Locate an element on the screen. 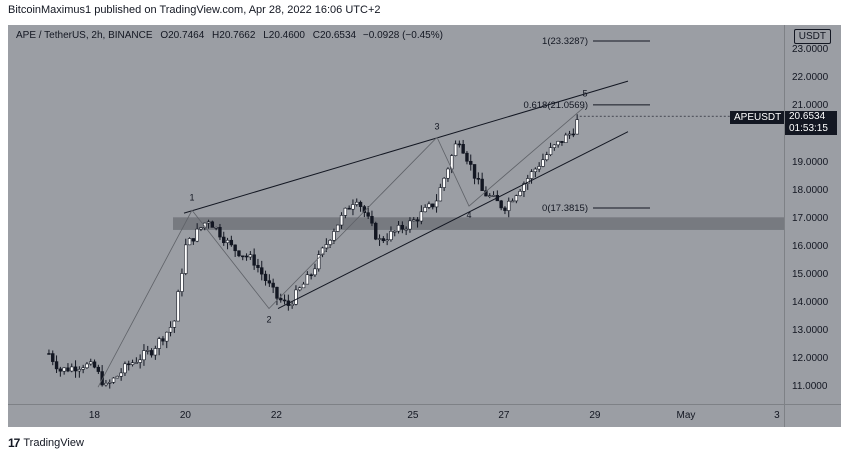 The image size is (850, 457). time-tick-label: 20 is located at coordinates (185, 415).